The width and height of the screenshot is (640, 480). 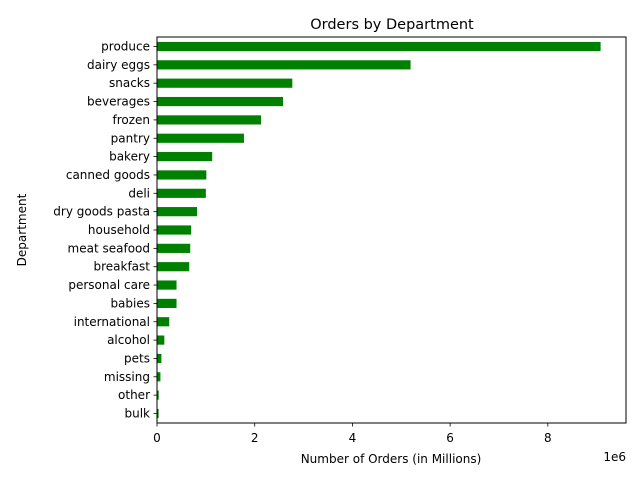 I want to click on bar-household, so click(x=174, y=230).